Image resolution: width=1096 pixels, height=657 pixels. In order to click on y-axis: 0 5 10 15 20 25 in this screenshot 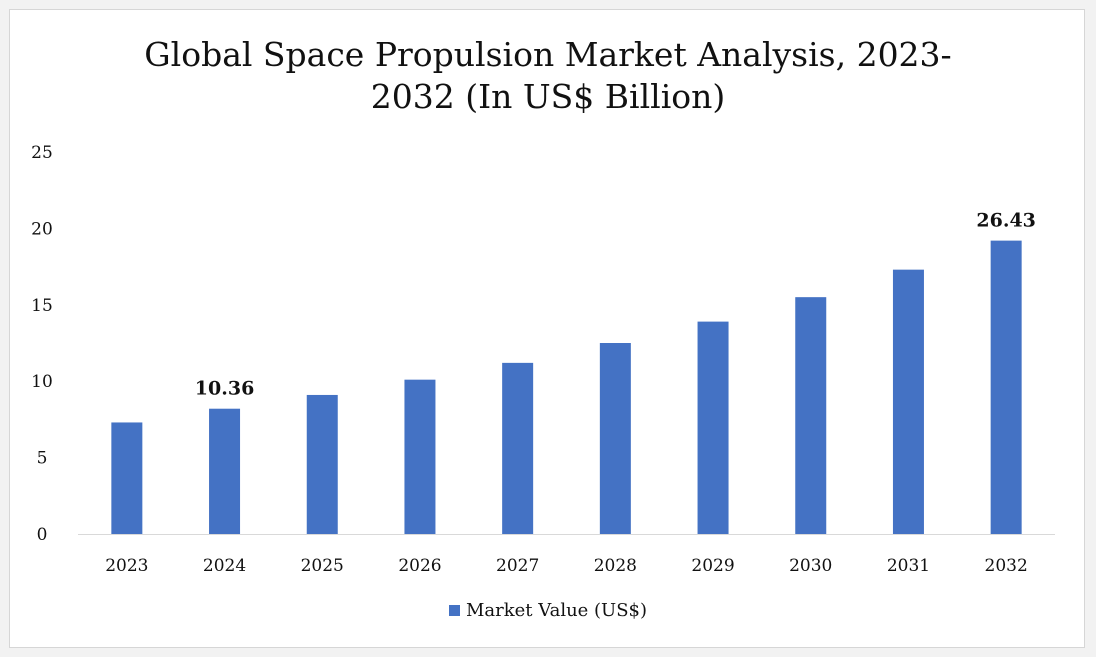, I will do `click(42, 344)`.